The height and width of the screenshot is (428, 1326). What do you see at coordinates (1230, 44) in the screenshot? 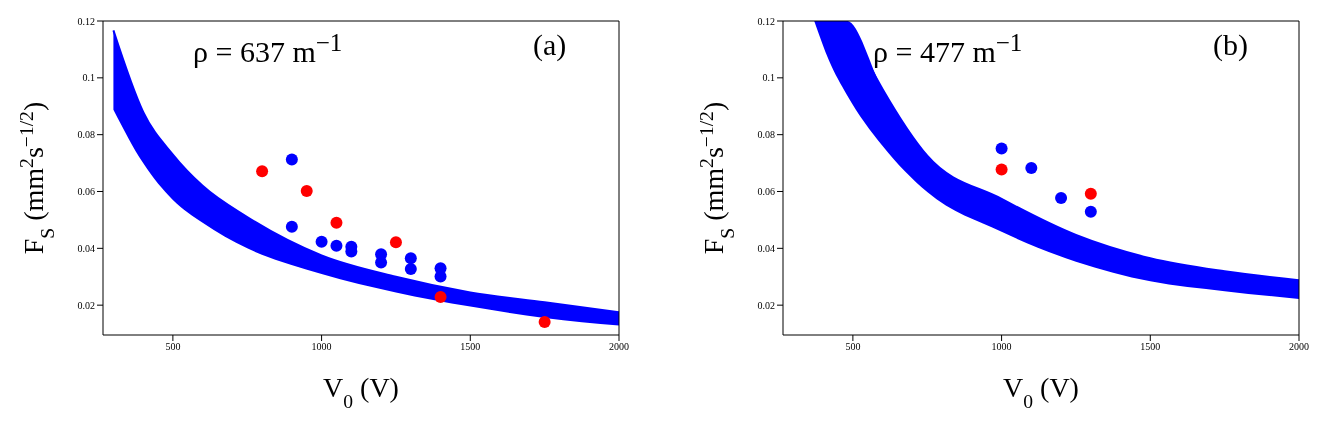
I see `annotation: (b)` at bounding box center [1230, 44].